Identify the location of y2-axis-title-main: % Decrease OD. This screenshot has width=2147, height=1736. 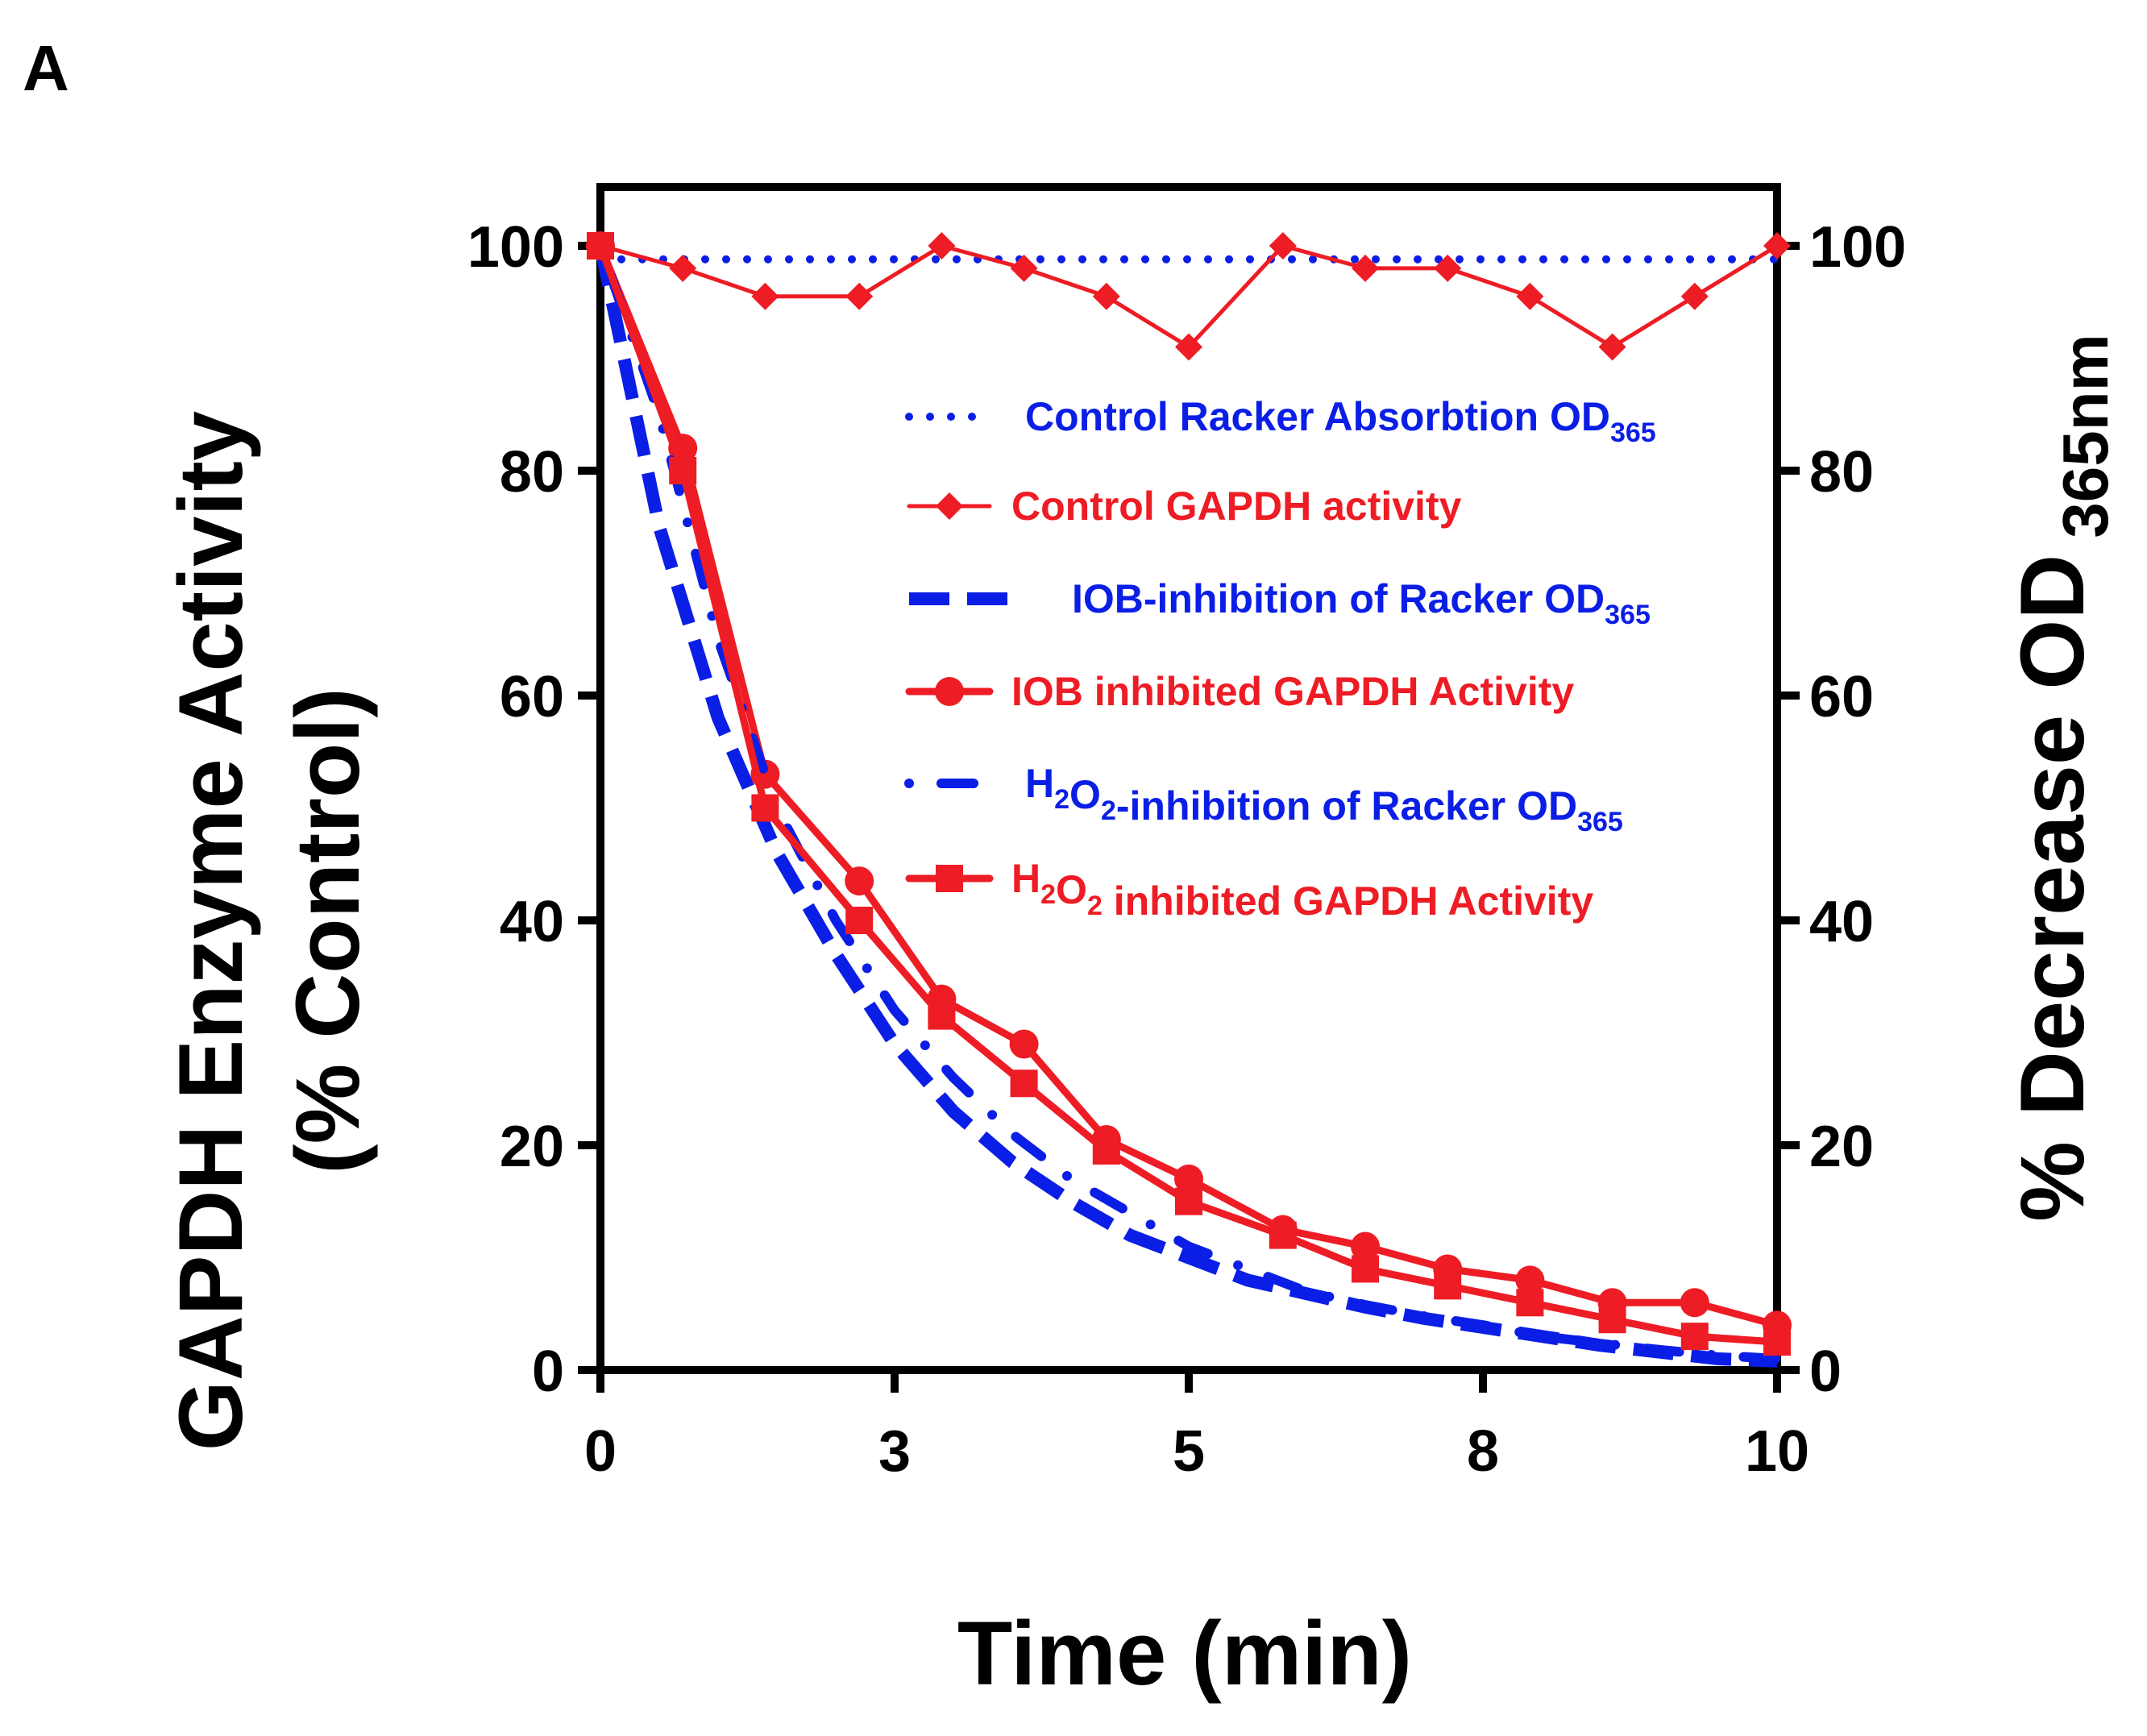
(2052, 888).